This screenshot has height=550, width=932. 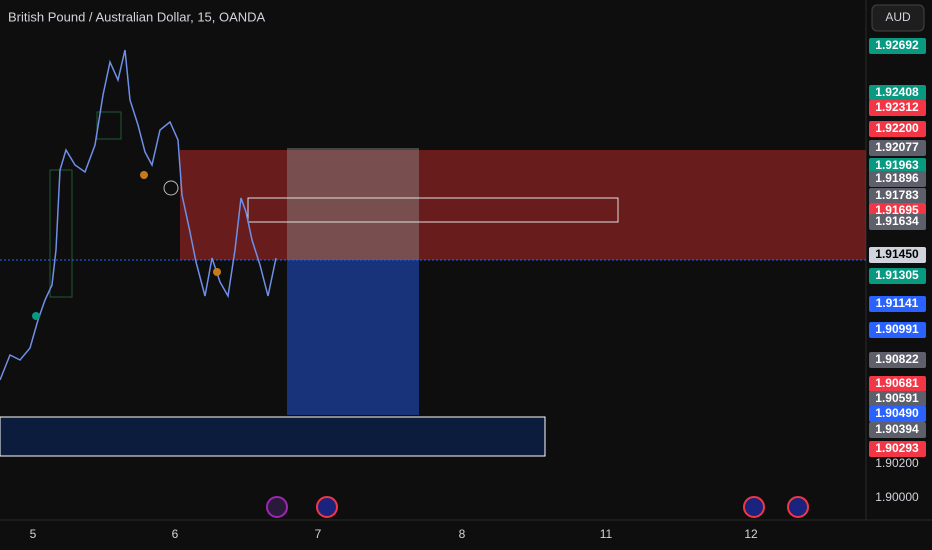 I want to click on price-tag-label: 1.92692, so click(x=897, y=45).